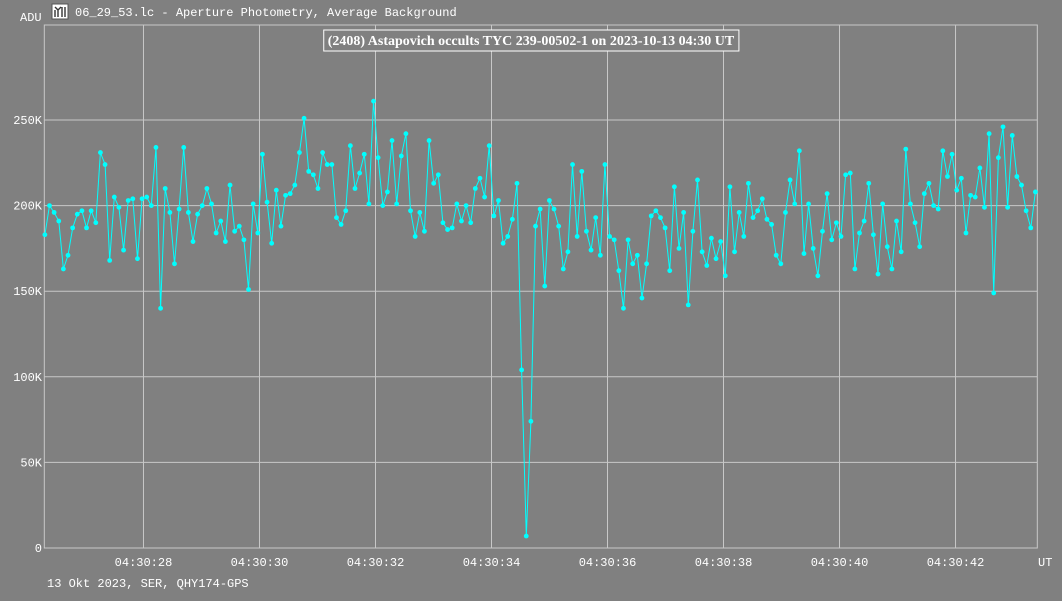 Image resolution: width=1062 pixels, height=601 pixels. I want to click on window-icon, so click(60, 11).